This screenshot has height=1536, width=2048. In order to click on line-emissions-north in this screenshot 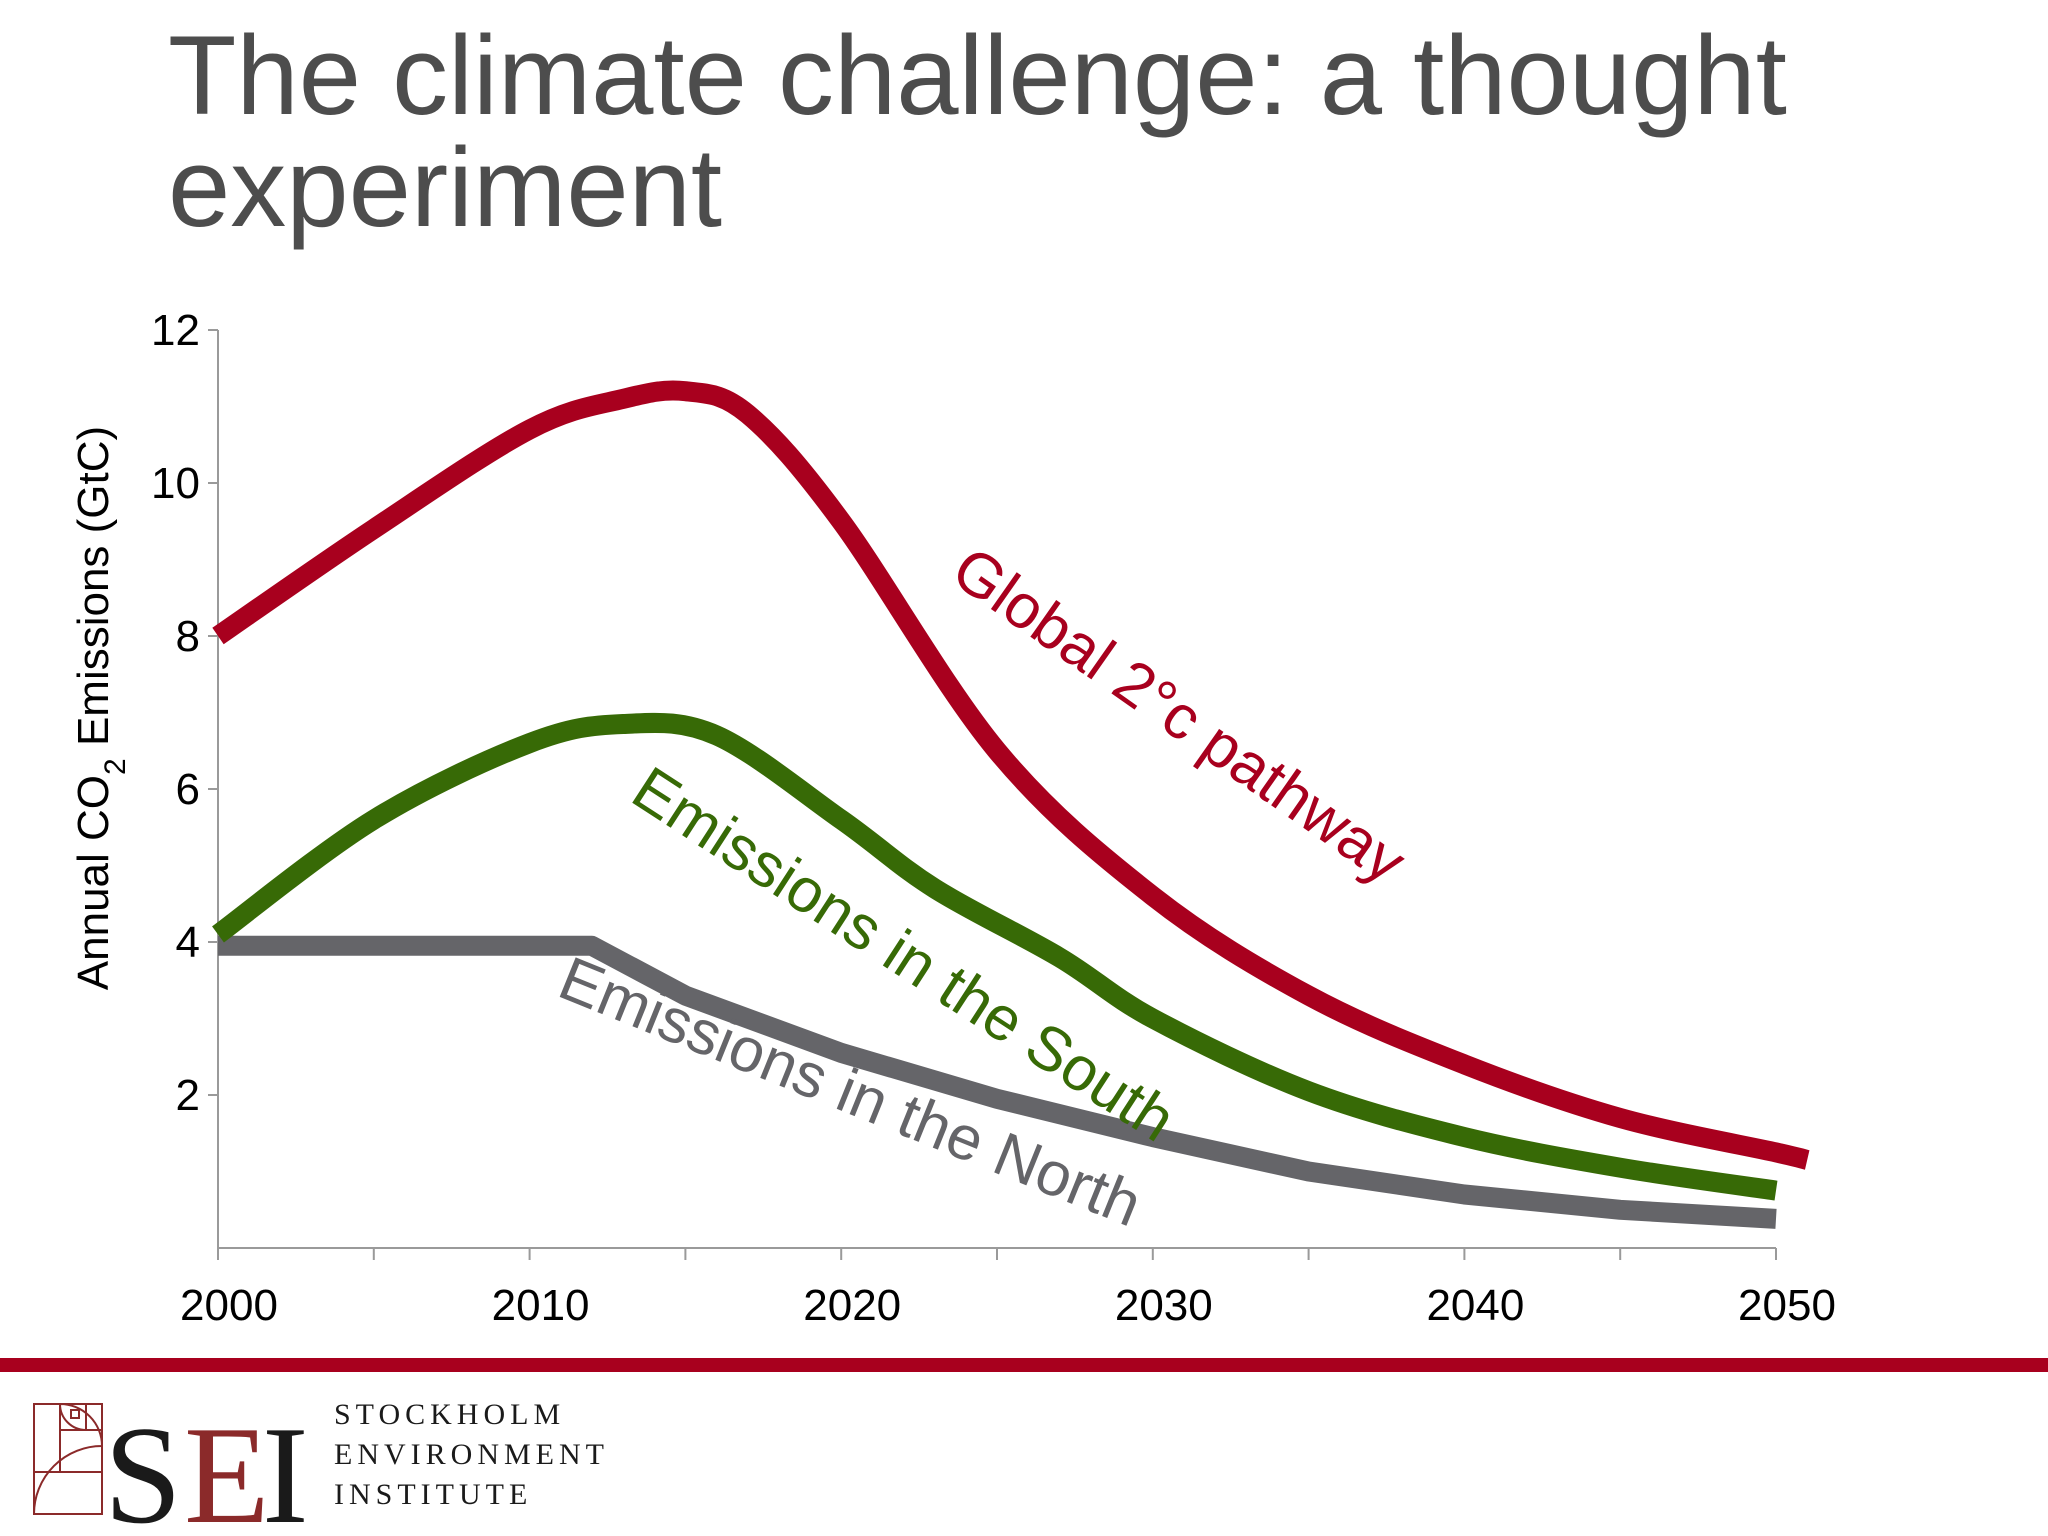, I will do `click(997, 1082)`.